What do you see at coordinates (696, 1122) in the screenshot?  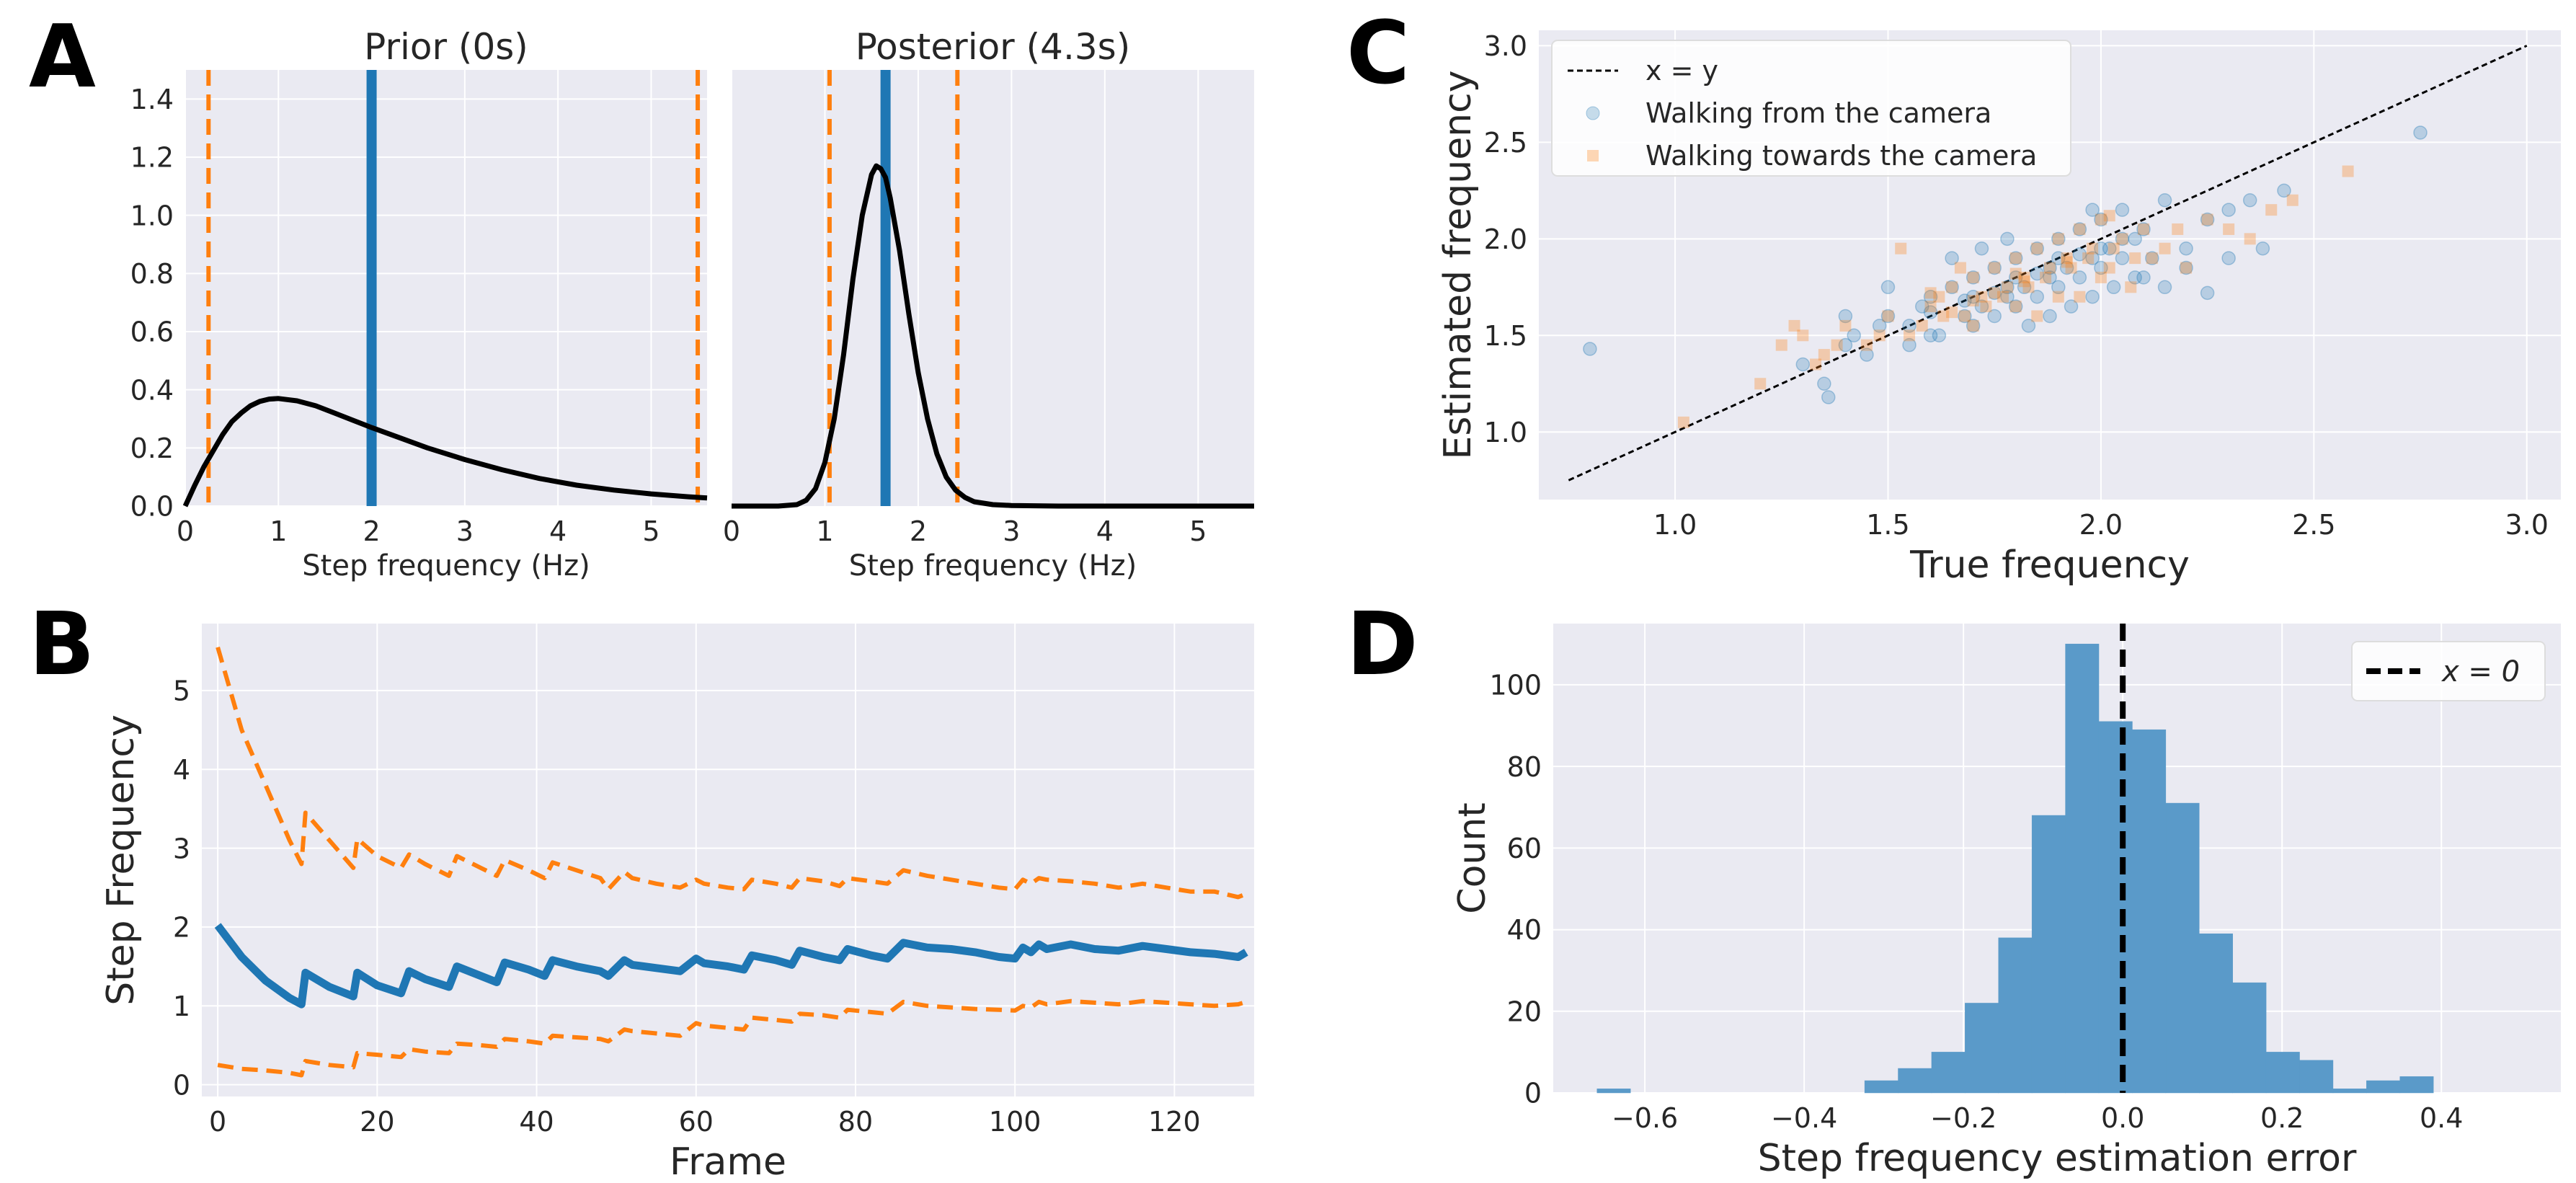 I see `x-tick-label: 60` at bounding box center [696, 1122].